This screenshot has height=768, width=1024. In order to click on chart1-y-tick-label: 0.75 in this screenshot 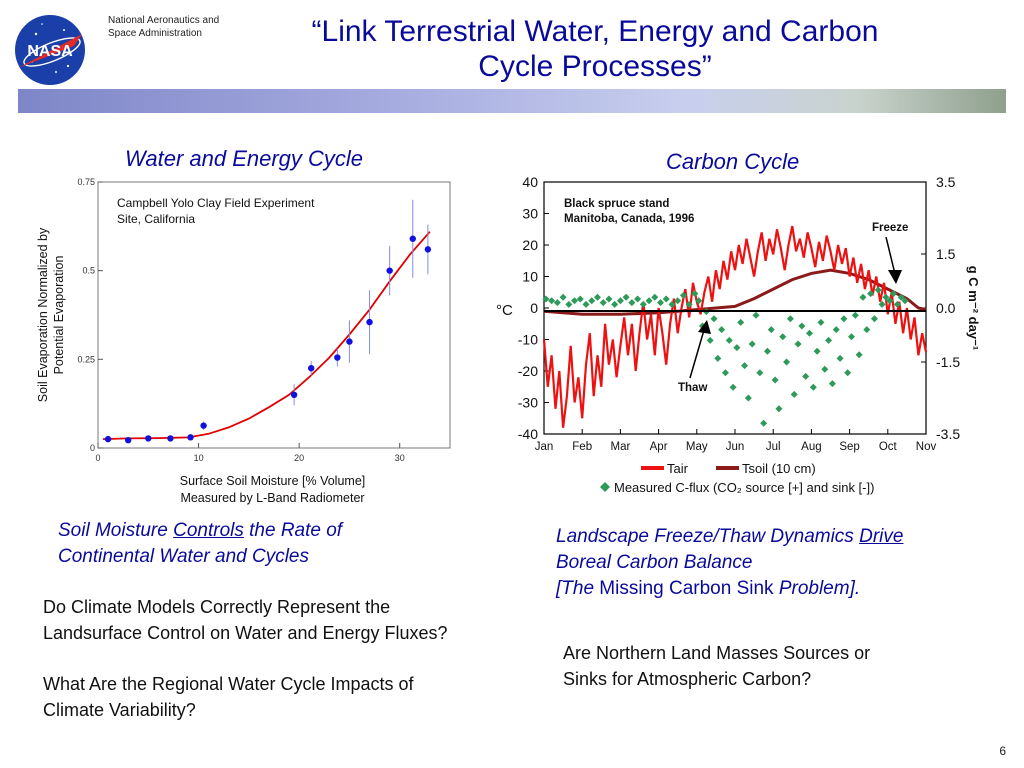, I will do `click(86, 182)`.